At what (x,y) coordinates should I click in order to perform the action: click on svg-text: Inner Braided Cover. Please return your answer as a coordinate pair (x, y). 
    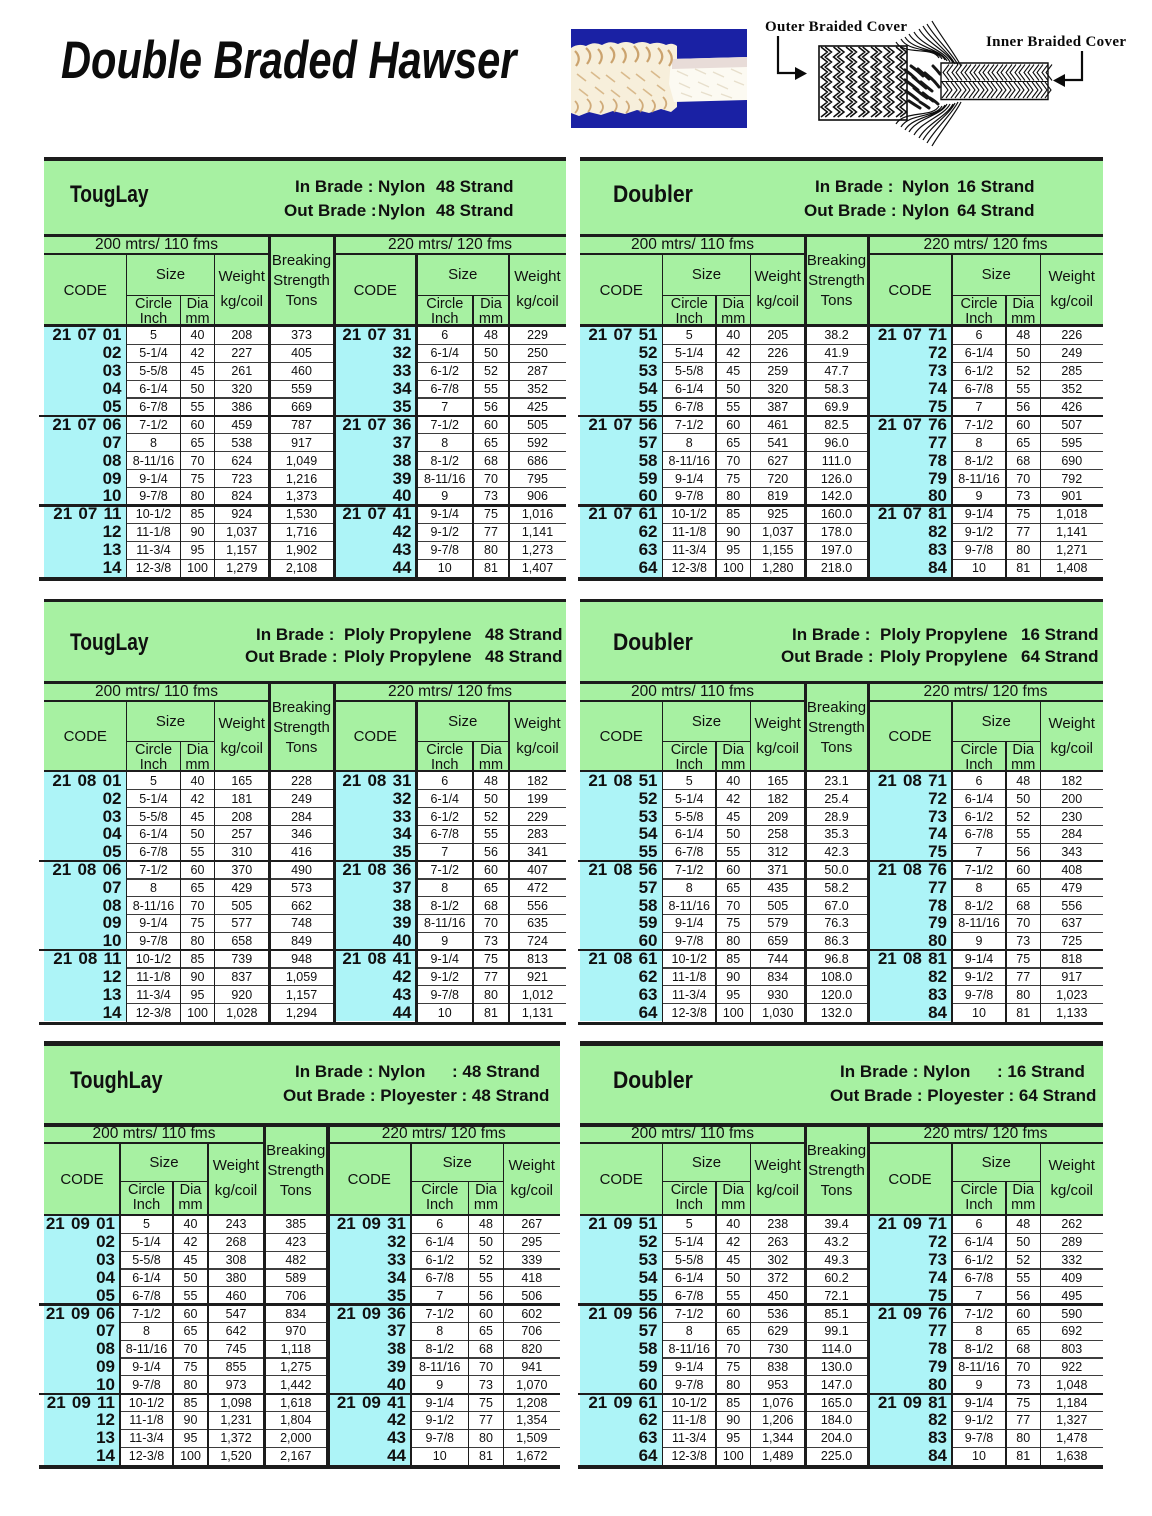
    Looking at the image, I should click on (1056, 42).